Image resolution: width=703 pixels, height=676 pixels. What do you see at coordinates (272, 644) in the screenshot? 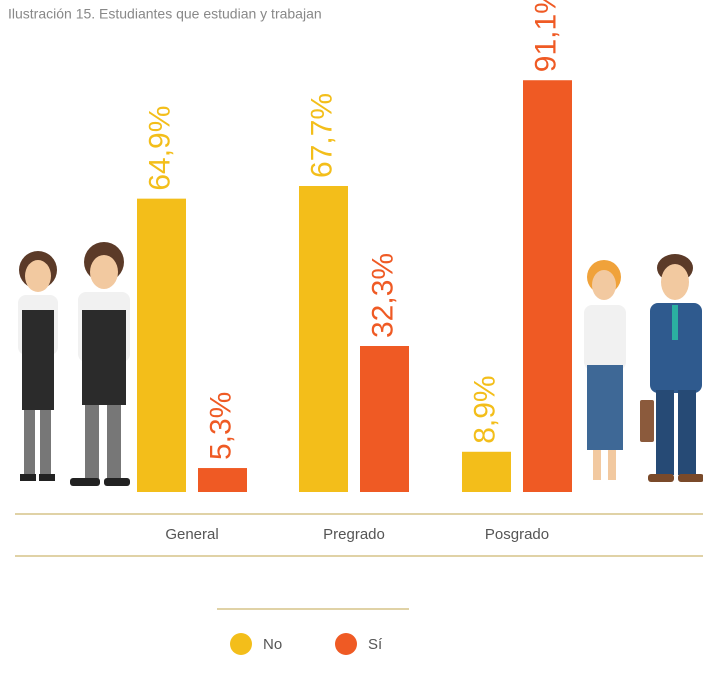
I see `legend-label: No` at bounding box center [272, 644].